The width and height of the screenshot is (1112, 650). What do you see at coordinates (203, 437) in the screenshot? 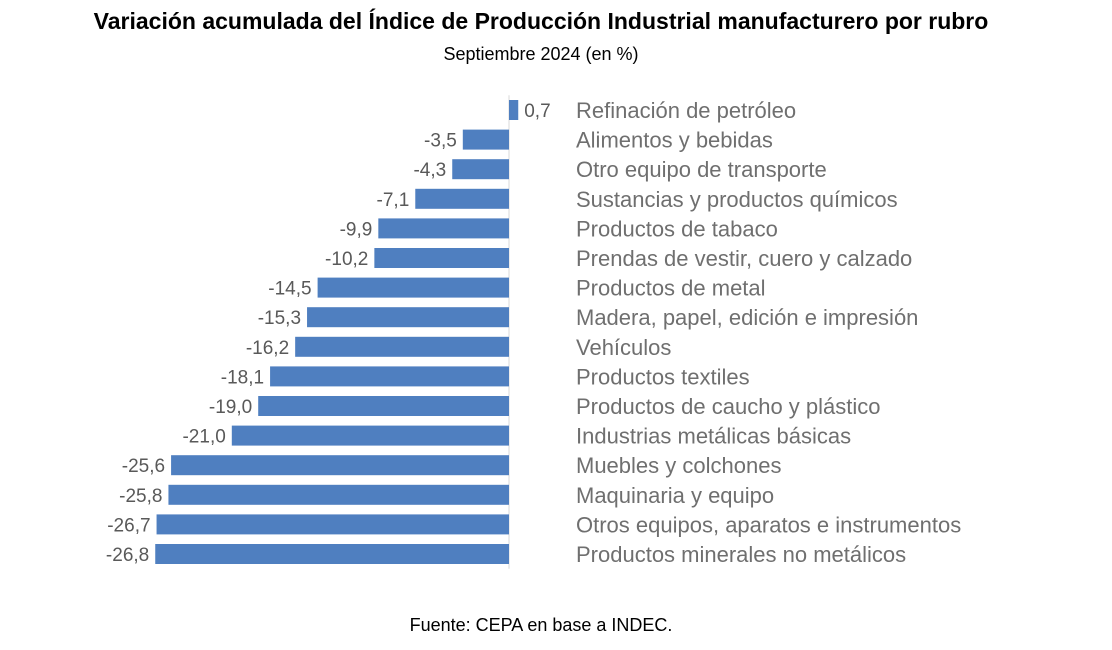
I see `value-label-11: -21,0` at bounding box center [203, 437].